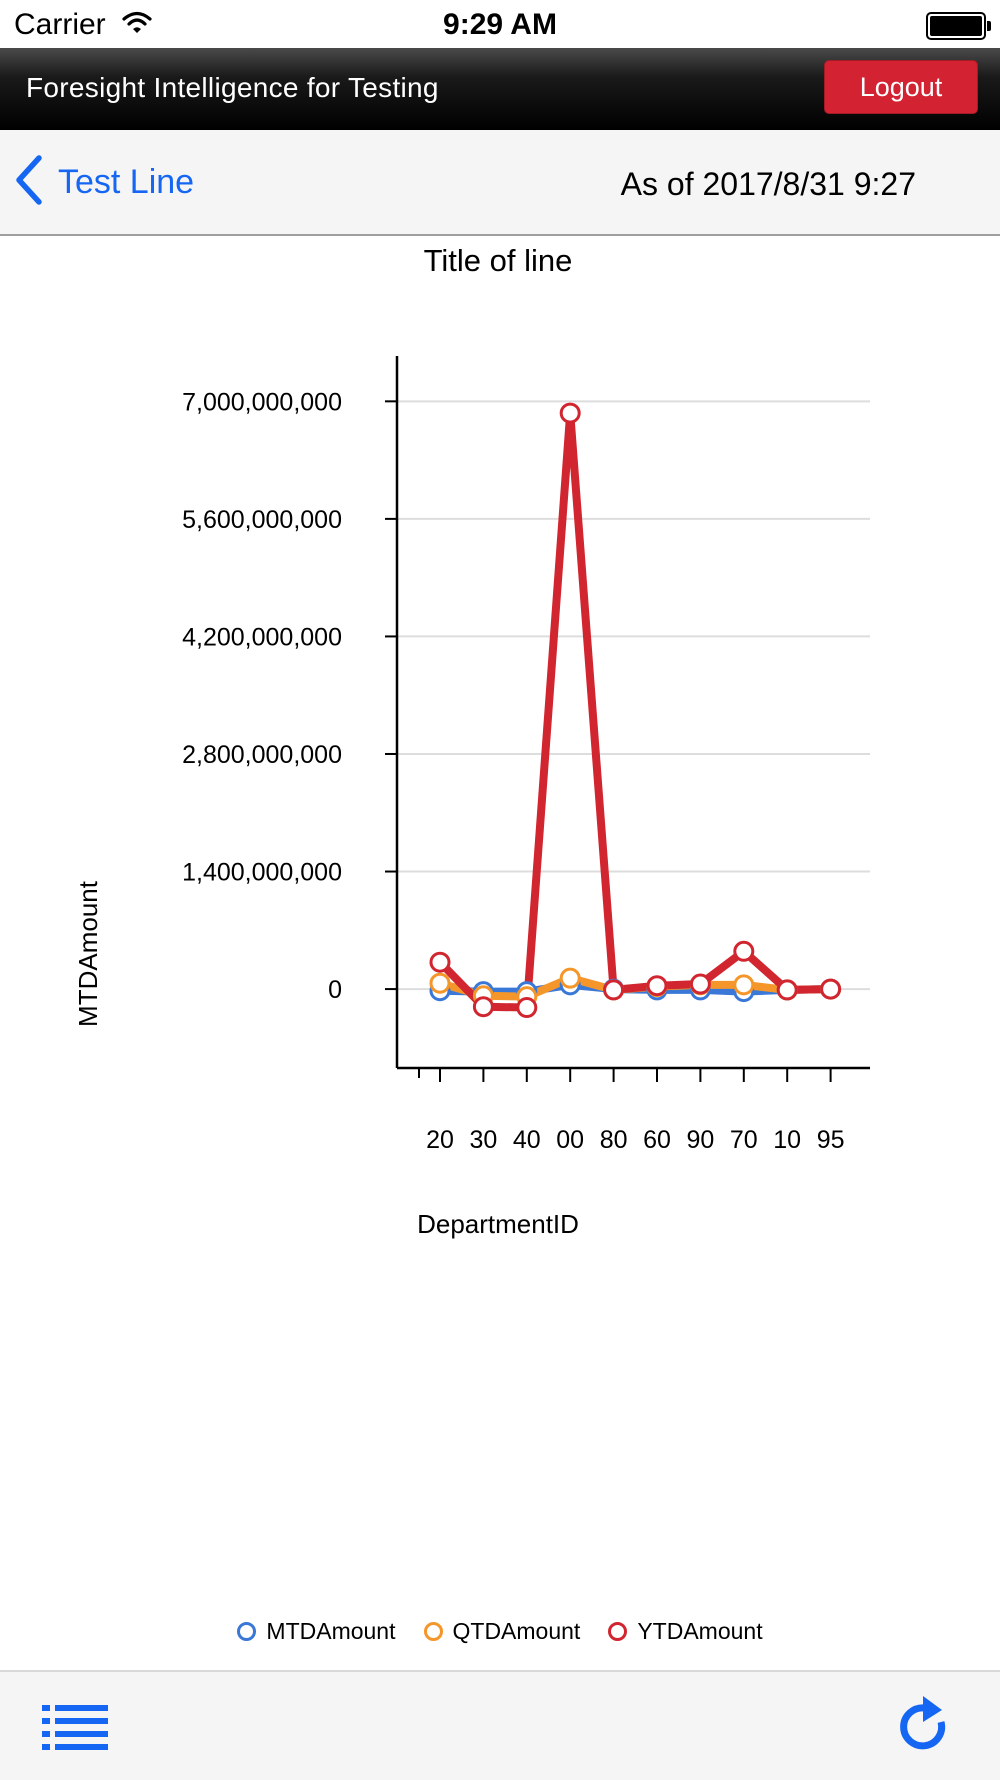 This screenshot has width=1000, height=1780. What do you see at coordinates (570, 1140) in the screenshot?
I see `x-tick-label: 00` at bounding box center [570, 1140].